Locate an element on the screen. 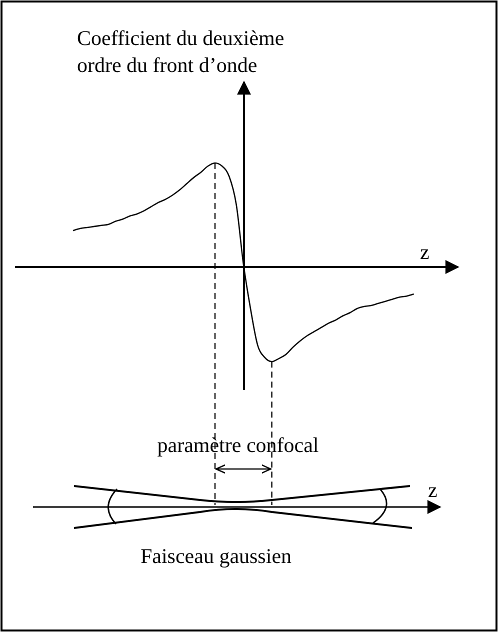 This screenshot has width=498, height=632. text: paramètre confocal is located at coordinates (238, 445).